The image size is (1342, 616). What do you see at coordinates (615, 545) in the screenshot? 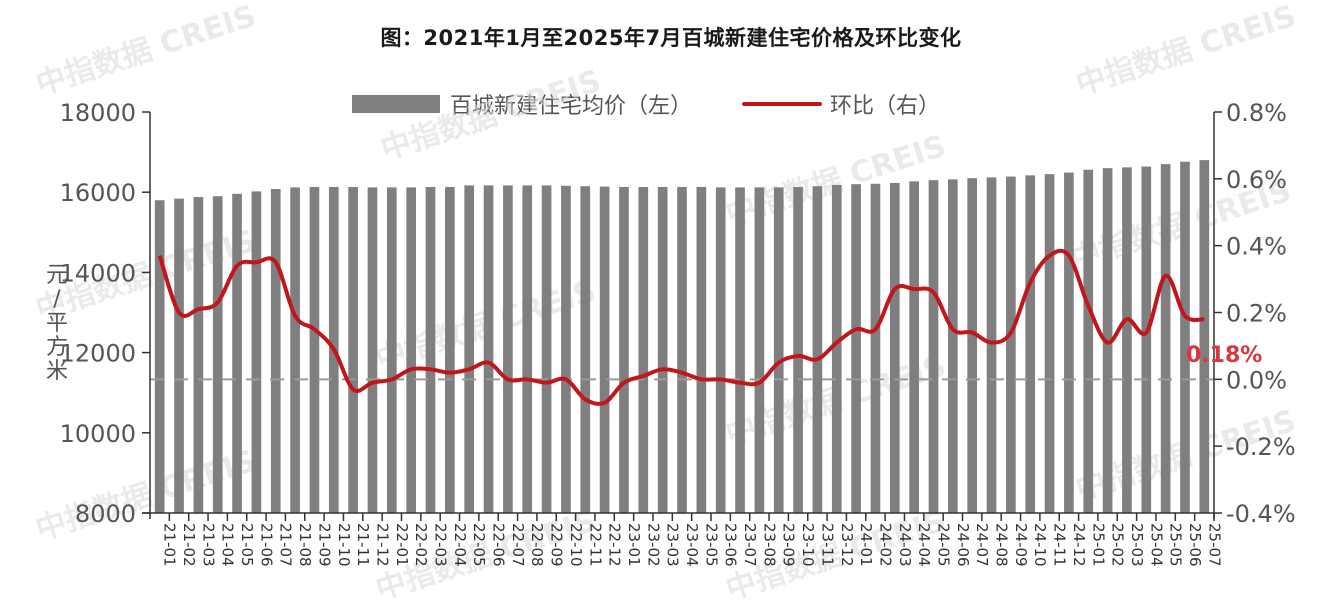
I see `x-tick-label: 22-12` at bounding box center [615, 545].